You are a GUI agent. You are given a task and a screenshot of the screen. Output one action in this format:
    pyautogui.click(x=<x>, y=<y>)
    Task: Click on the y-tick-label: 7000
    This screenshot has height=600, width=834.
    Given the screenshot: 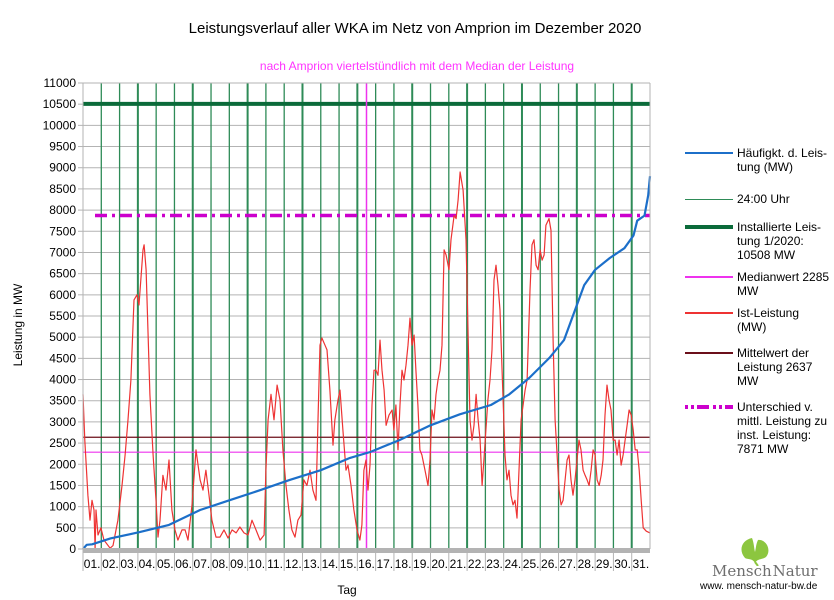 What is the action you would take?
    pyautogui.click(x=62, y=252)
    